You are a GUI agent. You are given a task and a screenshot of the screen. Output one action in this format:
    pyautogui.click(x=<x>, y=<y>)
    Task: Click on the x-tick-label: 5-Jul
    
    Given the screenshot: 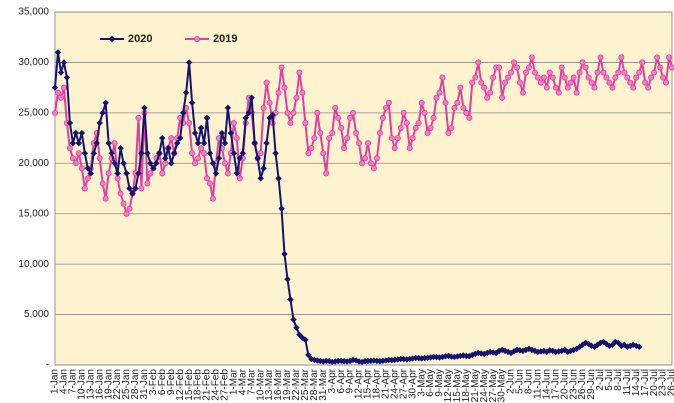 What is the action you would take?
    pyautogui.click(x=609, y=380)
    